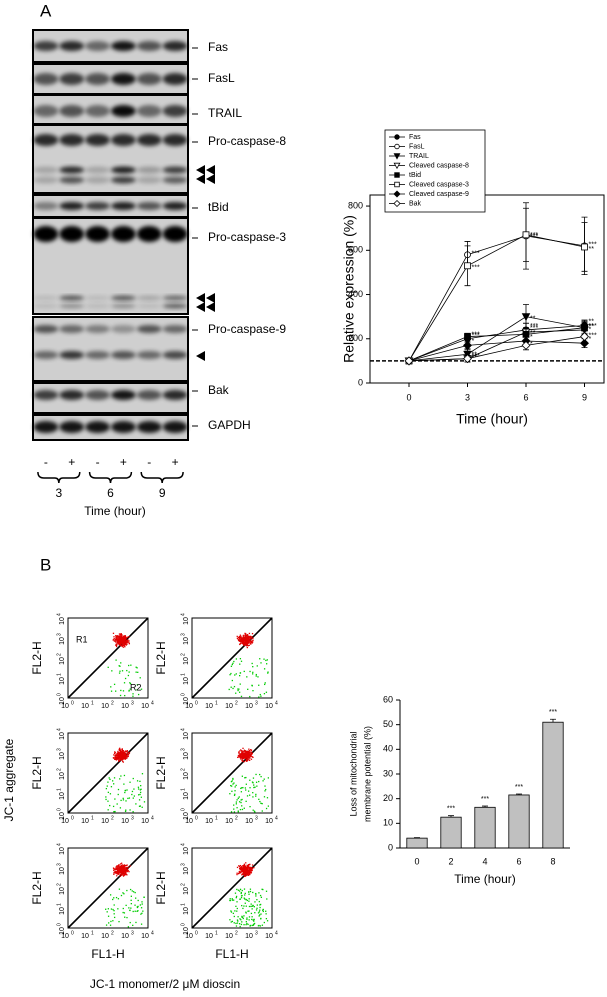  What do you see at coordinates (110, 159) in the screenshot?
I see `blot-strip` at bounding box center [110, 159].